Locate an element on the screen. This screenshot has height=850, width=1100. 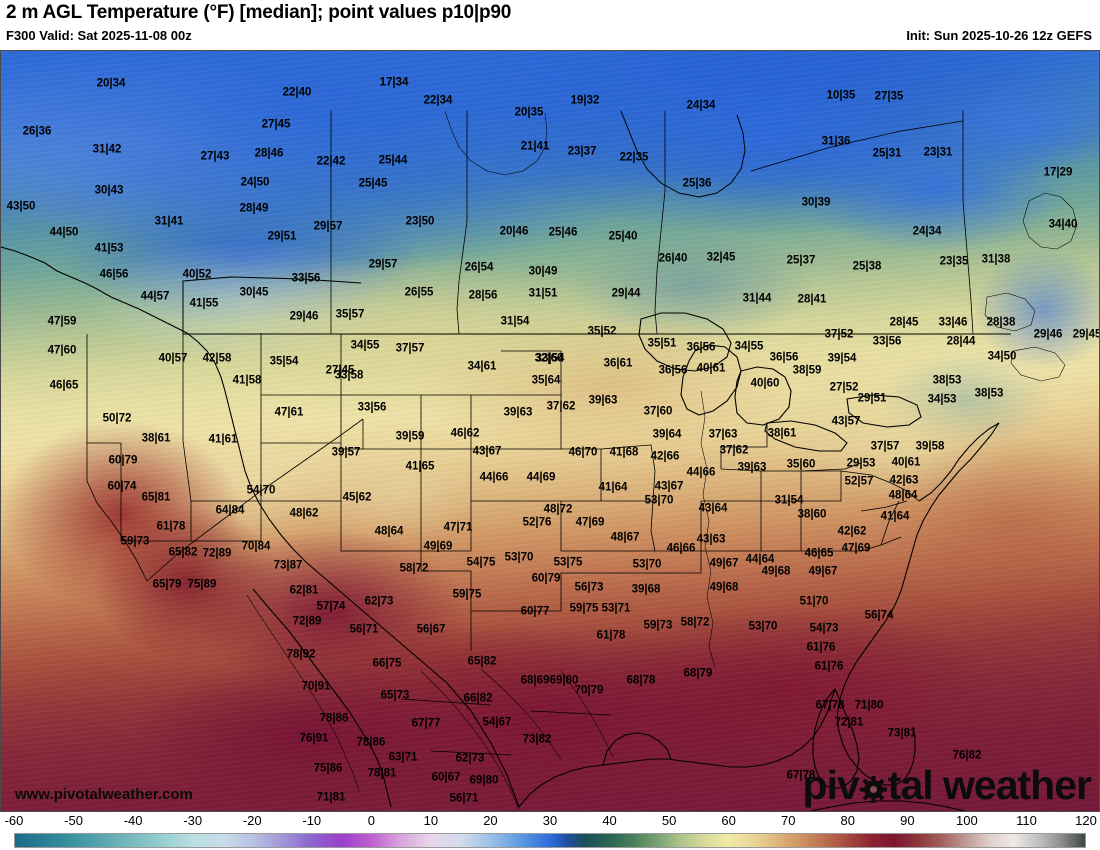
colorbar-tick: 70 is located at coordinates (788, 820).